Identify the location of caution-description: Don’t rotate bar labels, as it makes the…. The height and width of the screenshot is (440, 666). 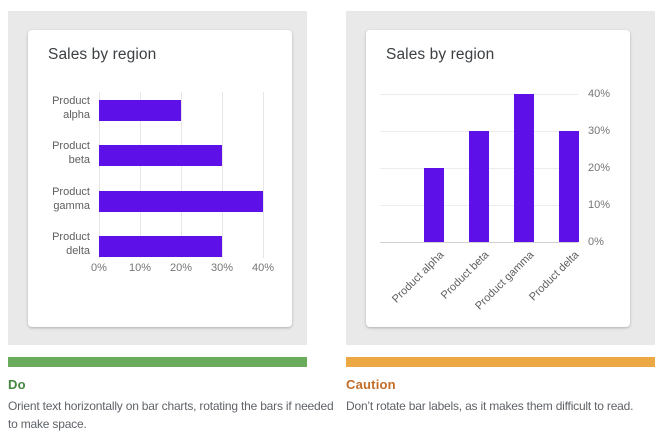
(490, 406).